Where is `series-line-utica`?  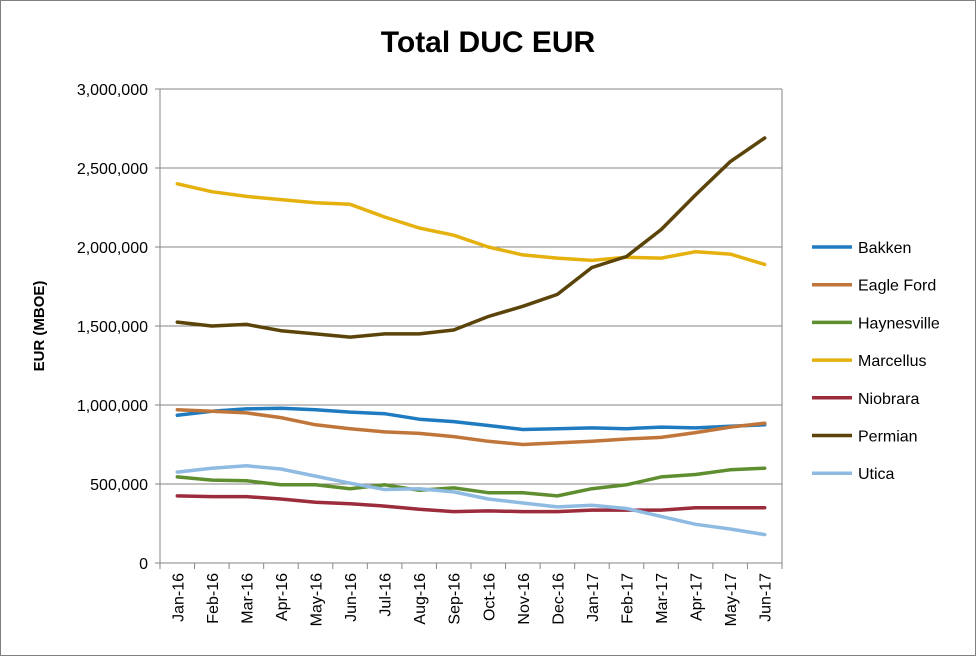 series-line-utica is located at coordinates (471, 500).